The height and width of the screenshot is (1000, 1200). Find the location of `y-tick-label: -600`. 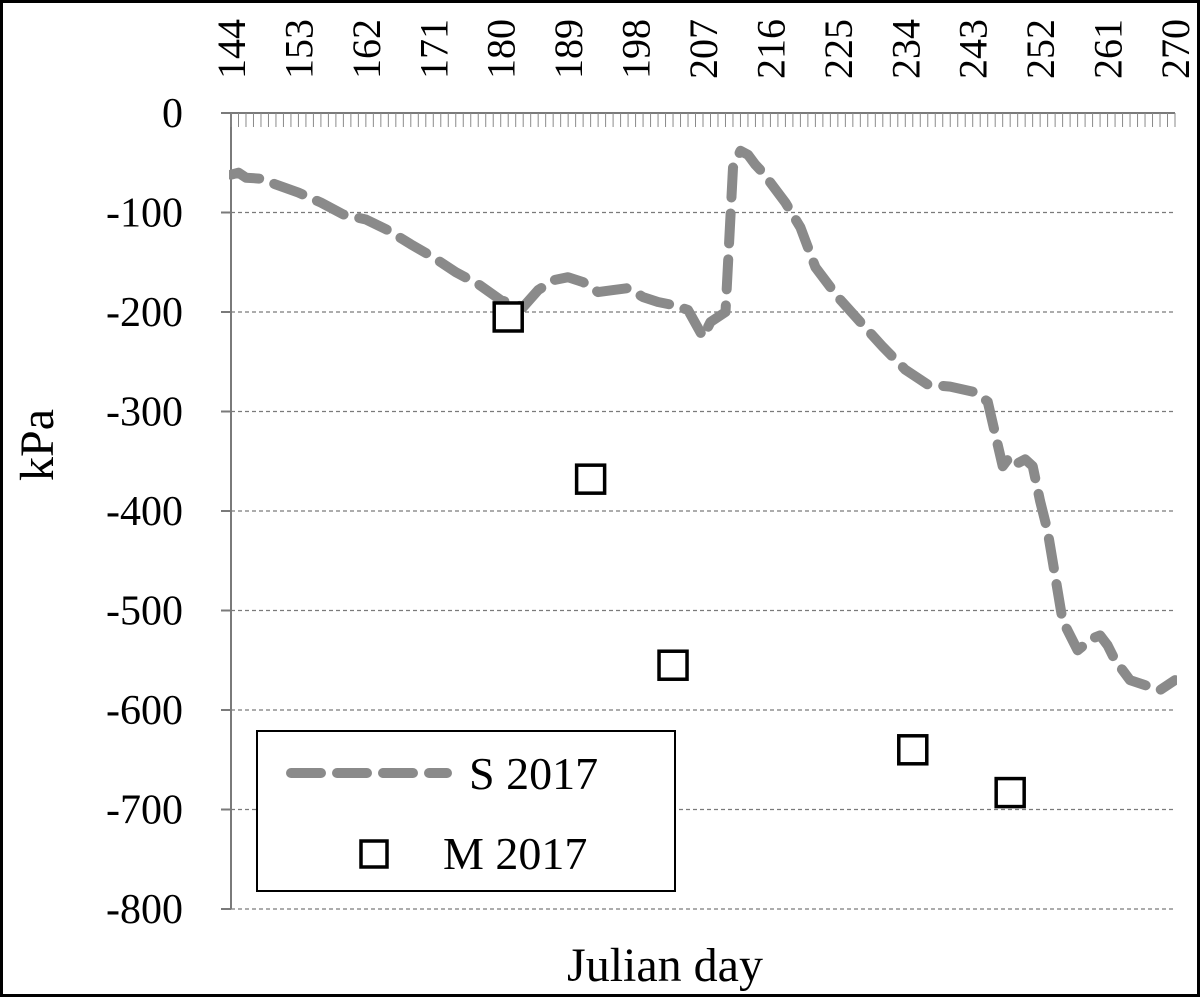

y-tick-label: -600 is located at coordinates (144, 711).